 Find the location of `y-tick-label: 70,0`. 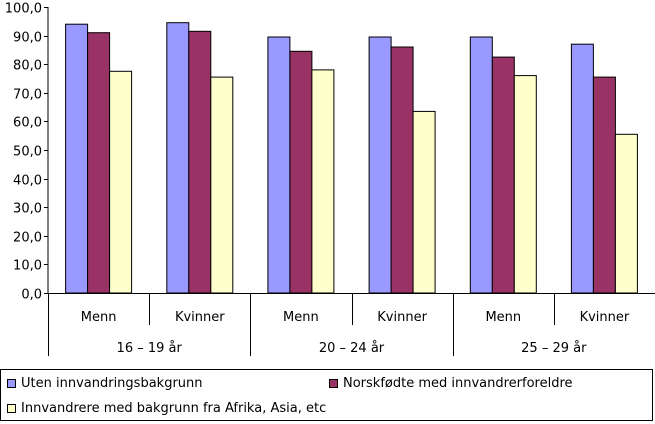

y-tick-label: 70,0 is located at coordinates (27, 95).